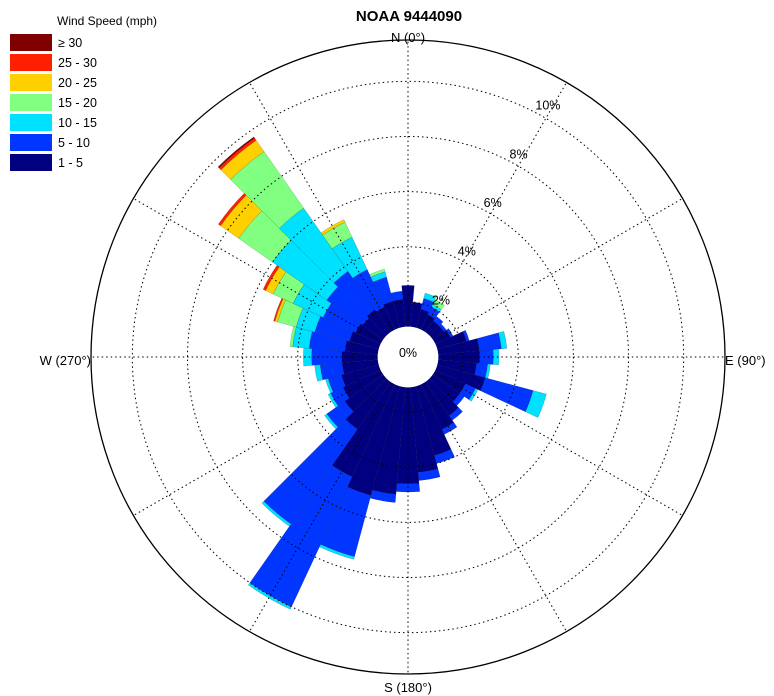 This screenshot has width=774, height=696. Describe the element at coordinates (745, 360) in the screenshot. I see `east-label: E (90°)` at that location.